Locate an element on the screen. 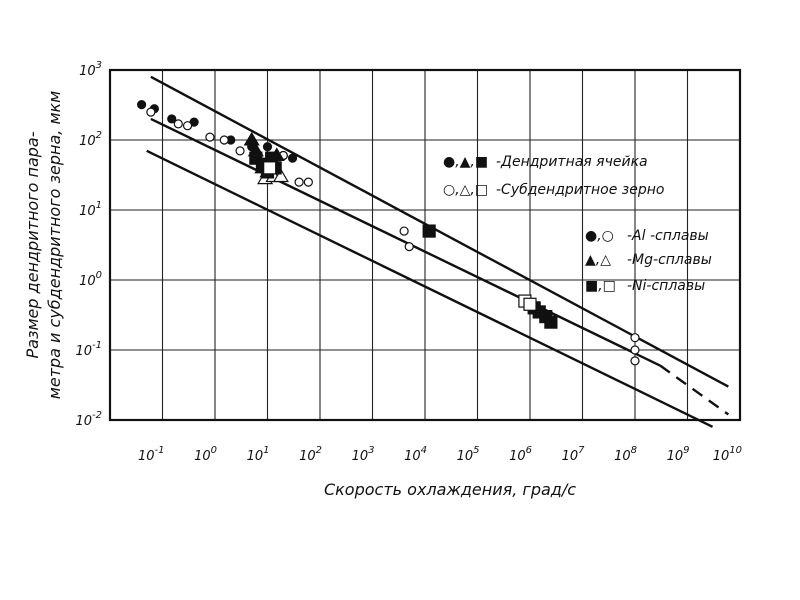 The height and width of the screenshot is (600, 800). x-tick-label: 10⁷ is located at coordinates (574, 454).